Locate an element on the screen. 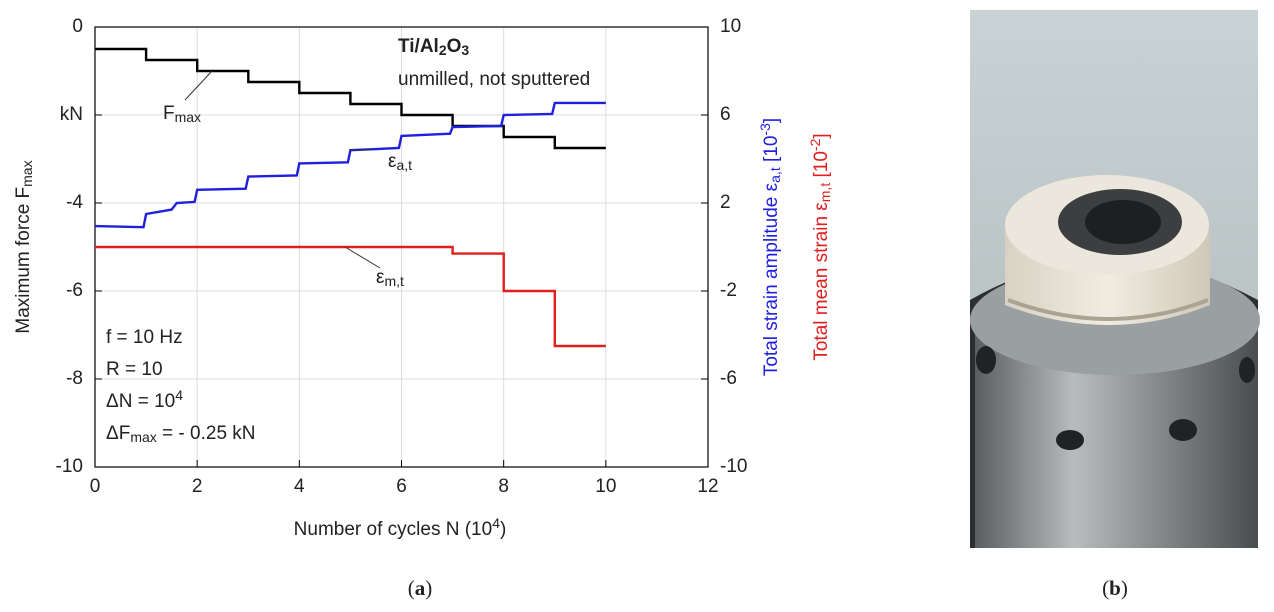  y2-axis-label: Total mean strain εm,t [10-2] is located at coordinates (820, 246).